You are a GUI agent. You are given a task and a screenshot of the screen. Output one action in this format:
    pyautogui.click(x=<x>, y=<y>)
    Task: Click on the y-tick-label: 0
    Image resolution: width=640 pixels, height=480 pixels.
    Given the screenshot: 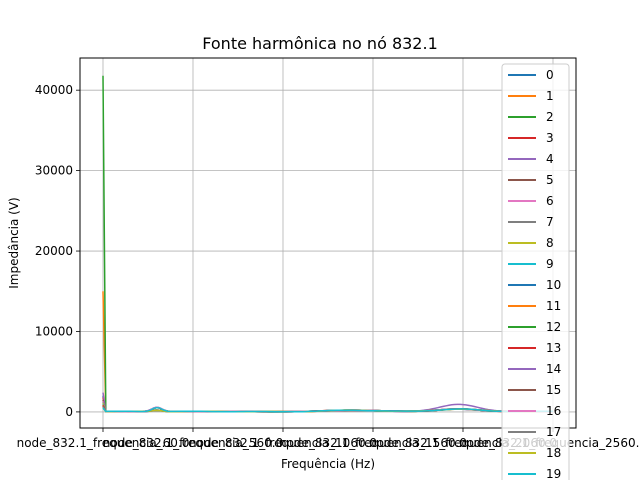 What is the action you would take?
    pyautogui.click(x=69, y=412)
    